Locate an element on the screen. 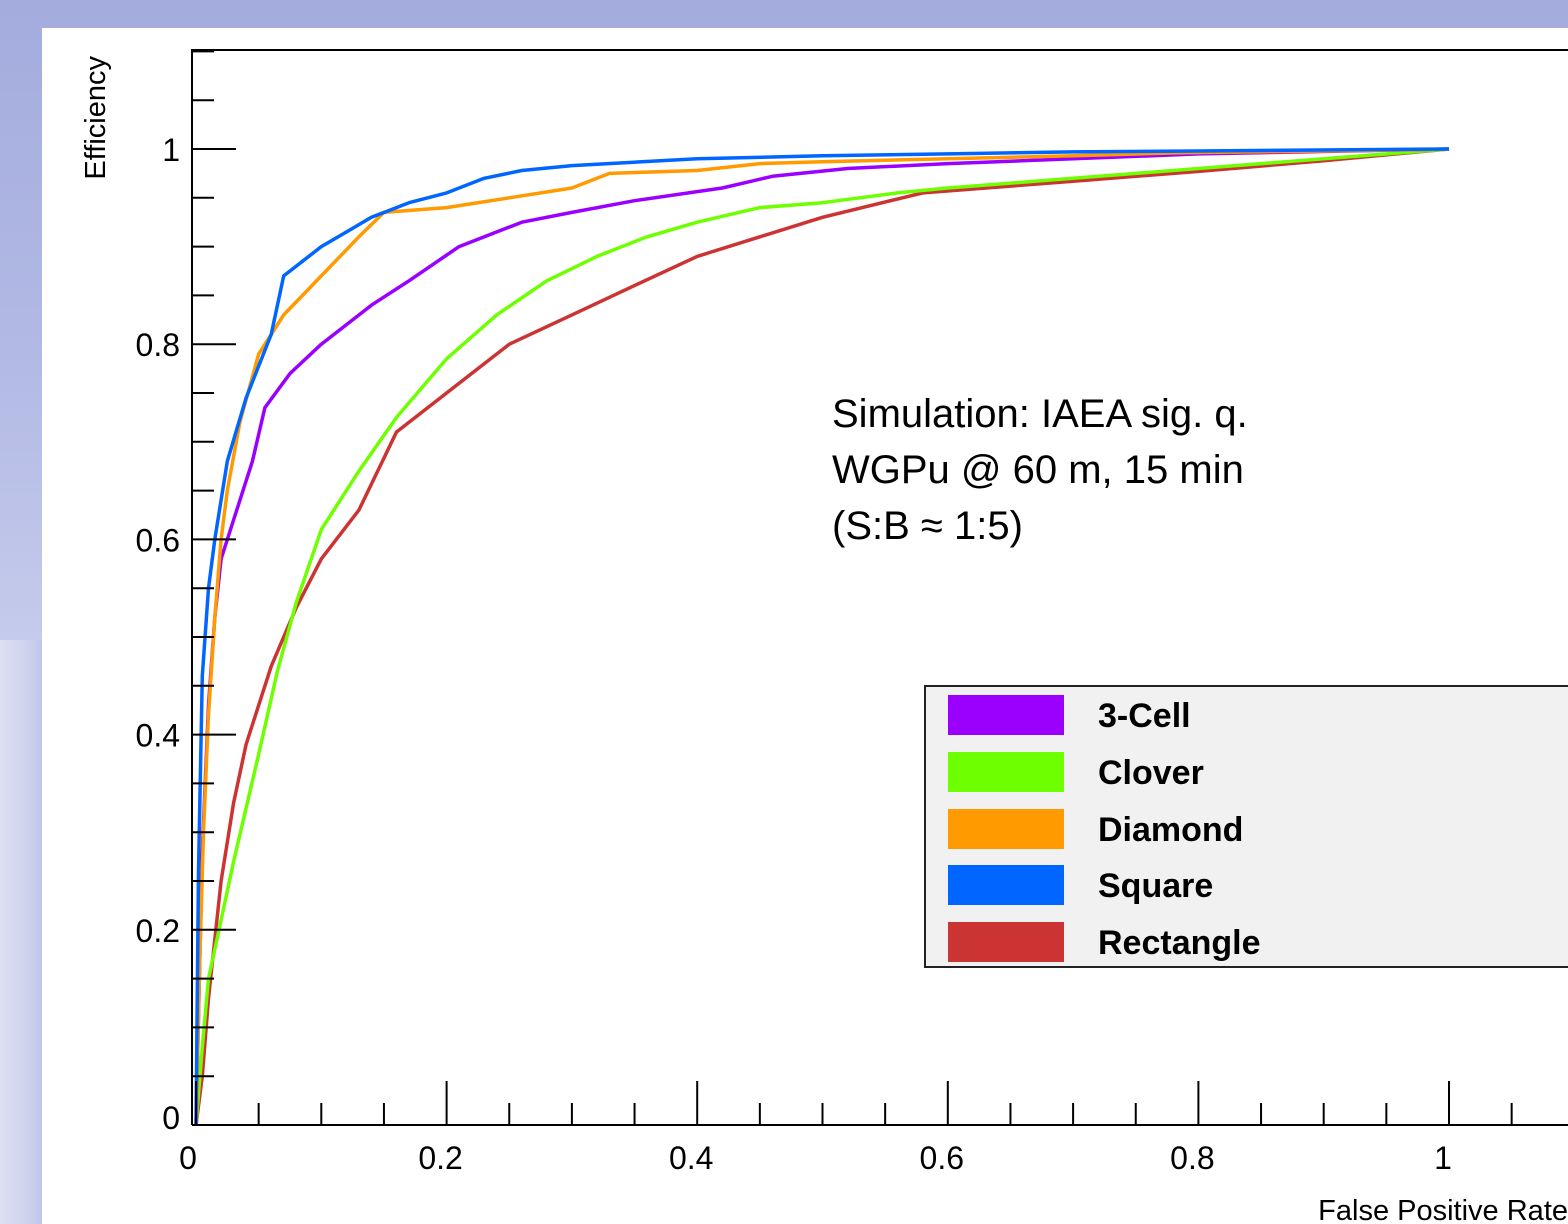 Image resolution: width=1568 pixels, height=1224 pixels. y-tick-label: 0.2 is located at coordinates (158, 931).